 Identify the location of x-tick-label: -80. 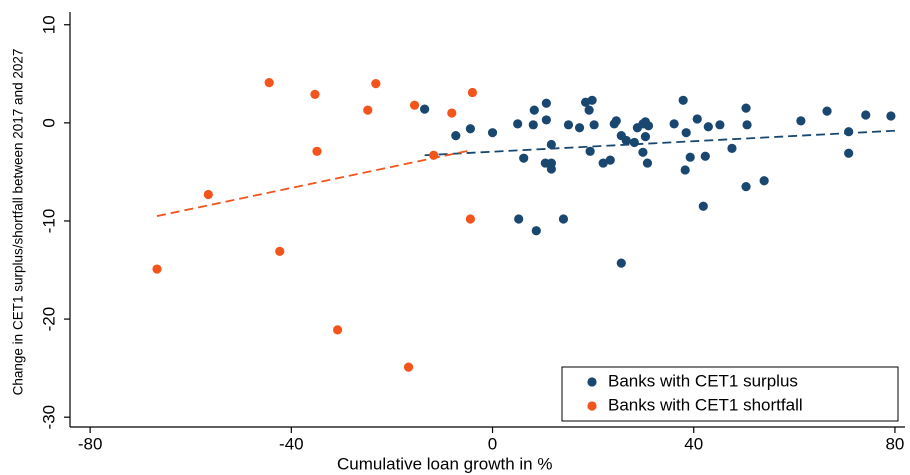
(90, 443).